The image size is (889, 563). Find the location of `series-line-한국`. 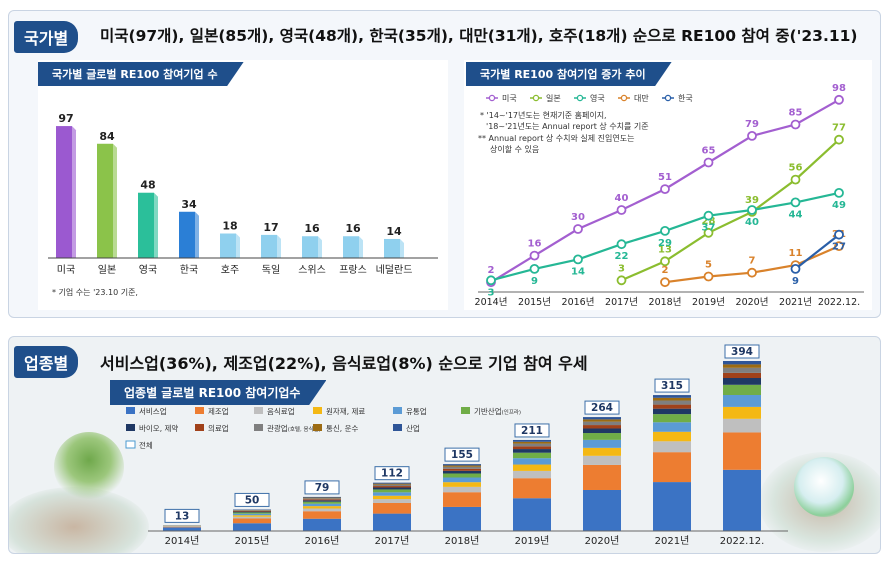

series-line-한국 is located at coordinates (817, 251).